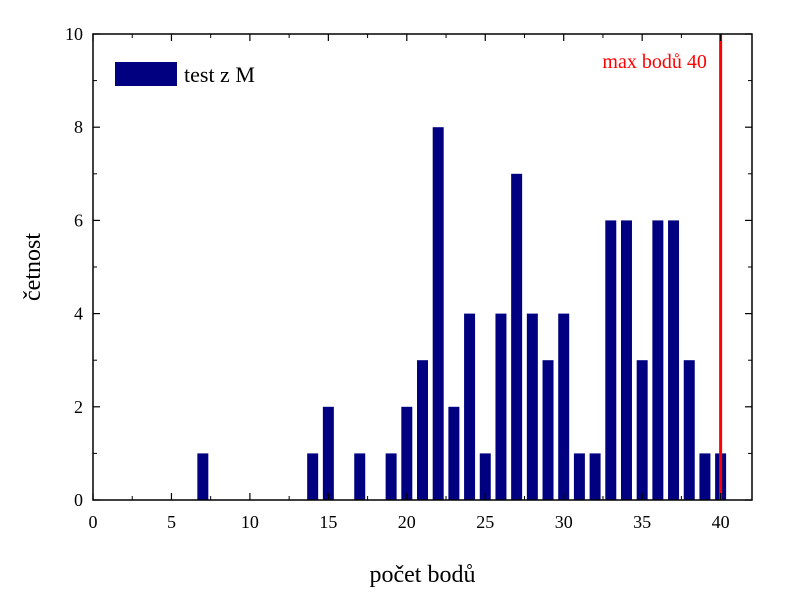 Image resolution: width=800 pixels, height=600 pixels. Describe the element at coordinates (564, 522) in the screenshot. I see `x-tick-label: 30` at that location.